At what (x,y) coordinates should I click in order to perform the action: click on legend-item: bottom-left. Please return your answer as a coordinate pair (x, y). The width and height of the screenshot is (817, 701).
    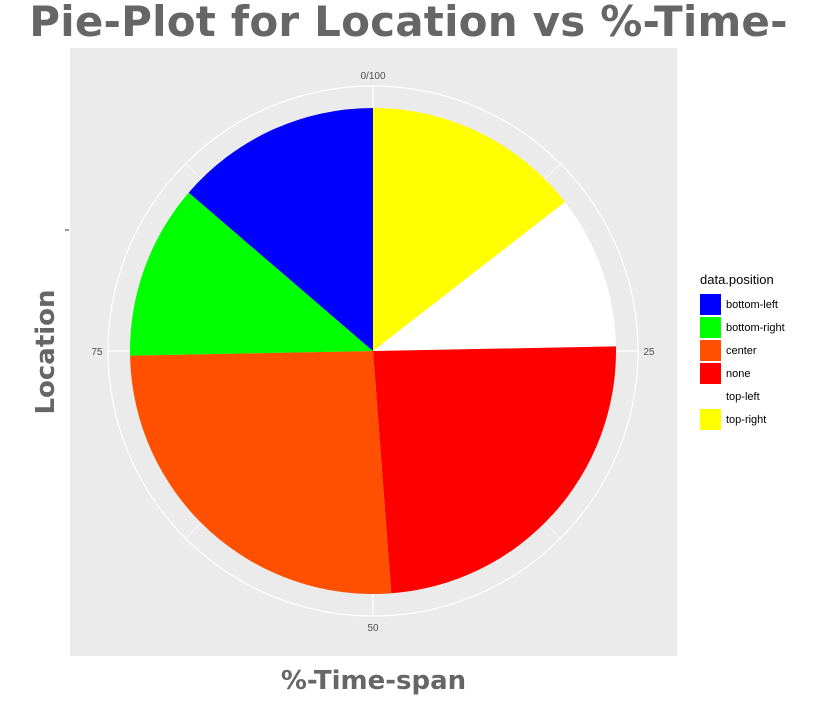
    Looking at the image, I should click on (742, 304).